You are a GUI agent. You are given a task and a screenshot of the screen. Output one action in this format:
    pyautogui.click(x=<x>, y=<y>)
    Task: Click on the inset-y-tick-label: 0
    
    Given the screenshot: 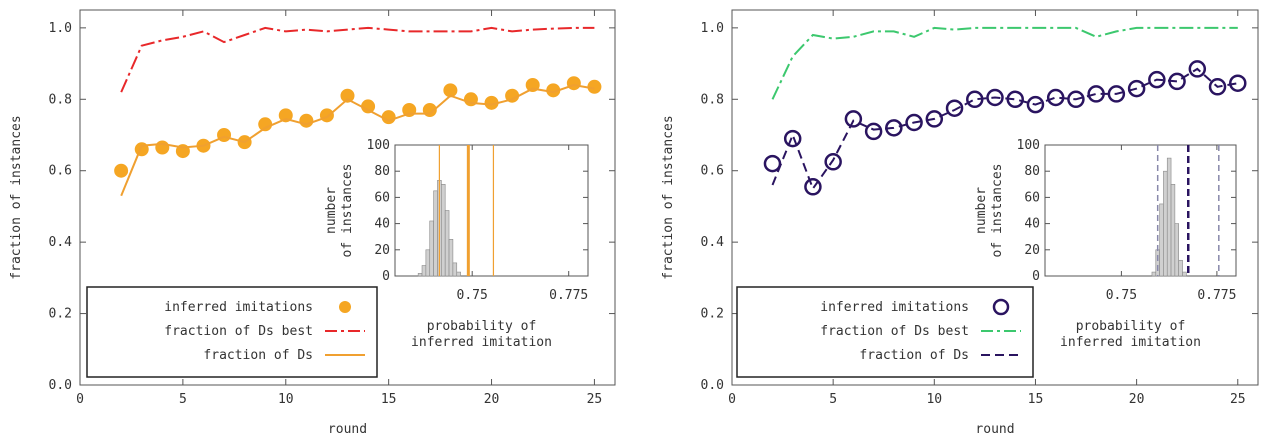 What is the action you would take?
    pyautogui.click(x=1036, y=276)
    